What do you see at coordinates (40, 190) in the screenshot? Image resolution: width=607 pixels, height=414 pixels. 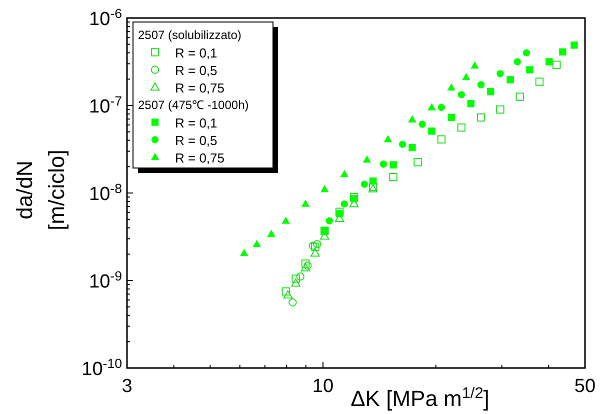 I see `y-axis-title: da/dN [m/ciclo]` at bounding box center [40, 190].